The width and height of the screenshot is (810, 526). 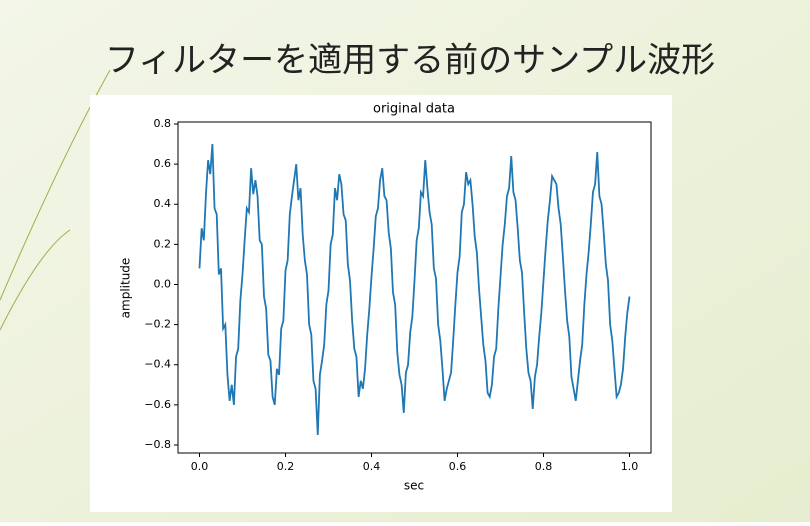 I want to click on y-tick-label: 0.6, so click(x=163, y=163).